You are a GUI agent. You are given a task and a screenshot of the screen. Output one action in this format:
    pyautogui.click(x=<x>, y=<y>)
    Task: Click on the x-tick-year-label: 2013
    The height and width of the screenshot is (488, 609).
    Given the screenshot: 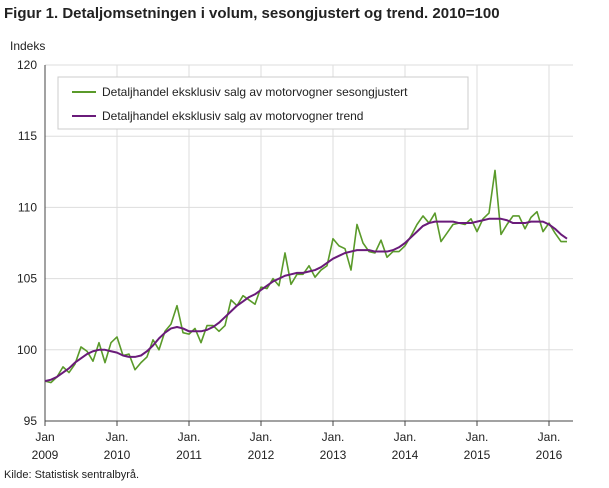 What is the action you would take?
    pyautogui.click(x=333, y=455)
    